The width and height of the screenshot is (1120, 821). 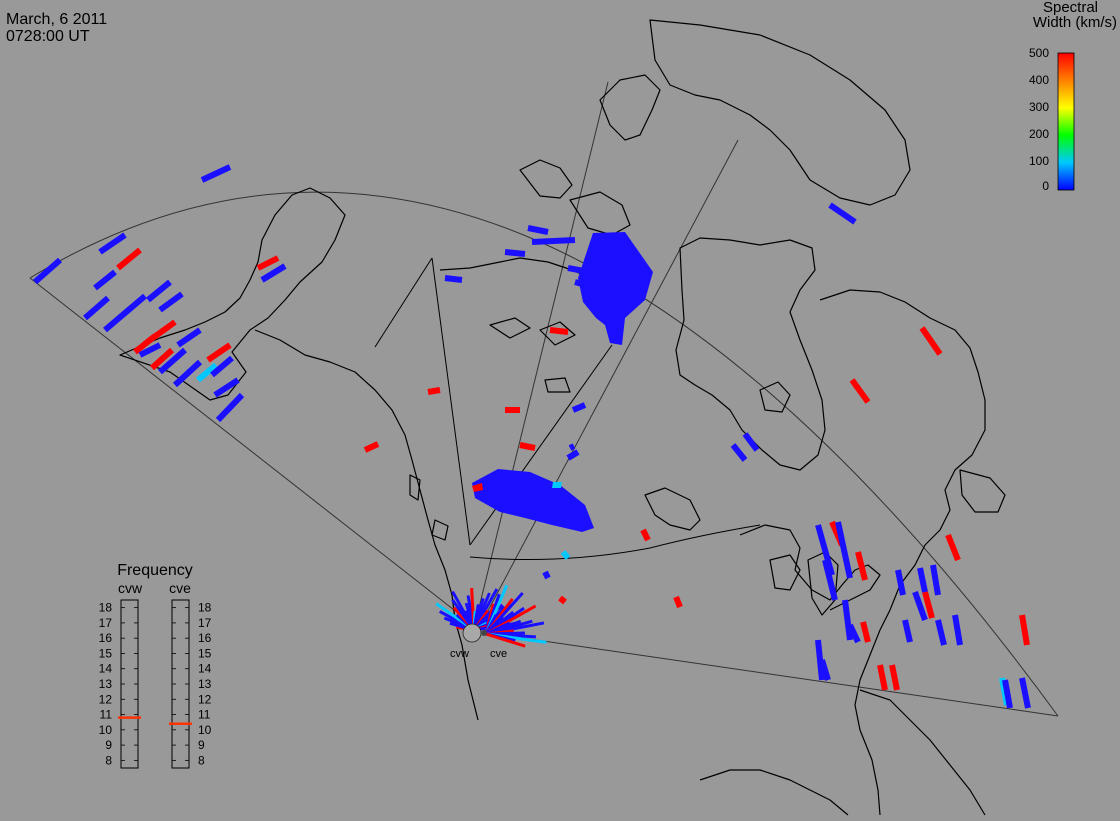 I want to click on frequency-tick-label-cve: 11, so click(x=204, y=715).